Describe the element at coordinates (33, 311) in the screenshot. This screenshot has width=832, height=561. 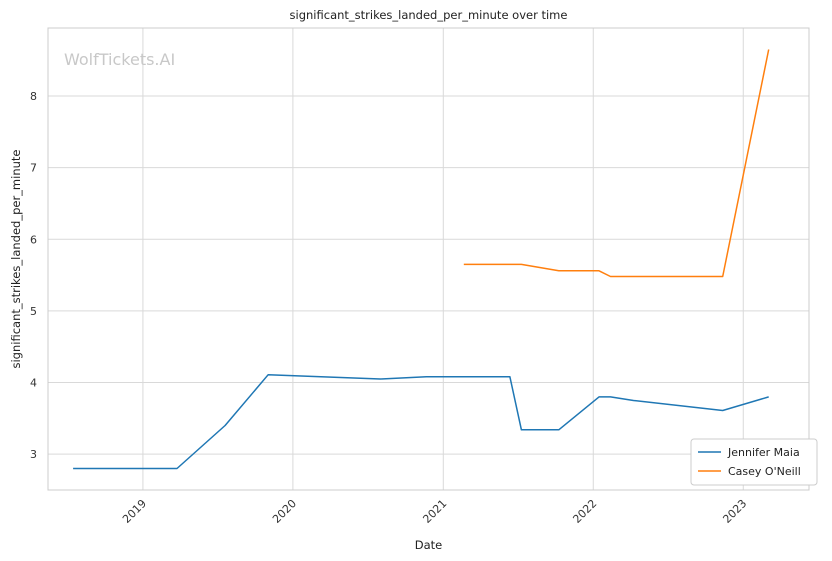
I see `y-tick-label: 5` at that location.